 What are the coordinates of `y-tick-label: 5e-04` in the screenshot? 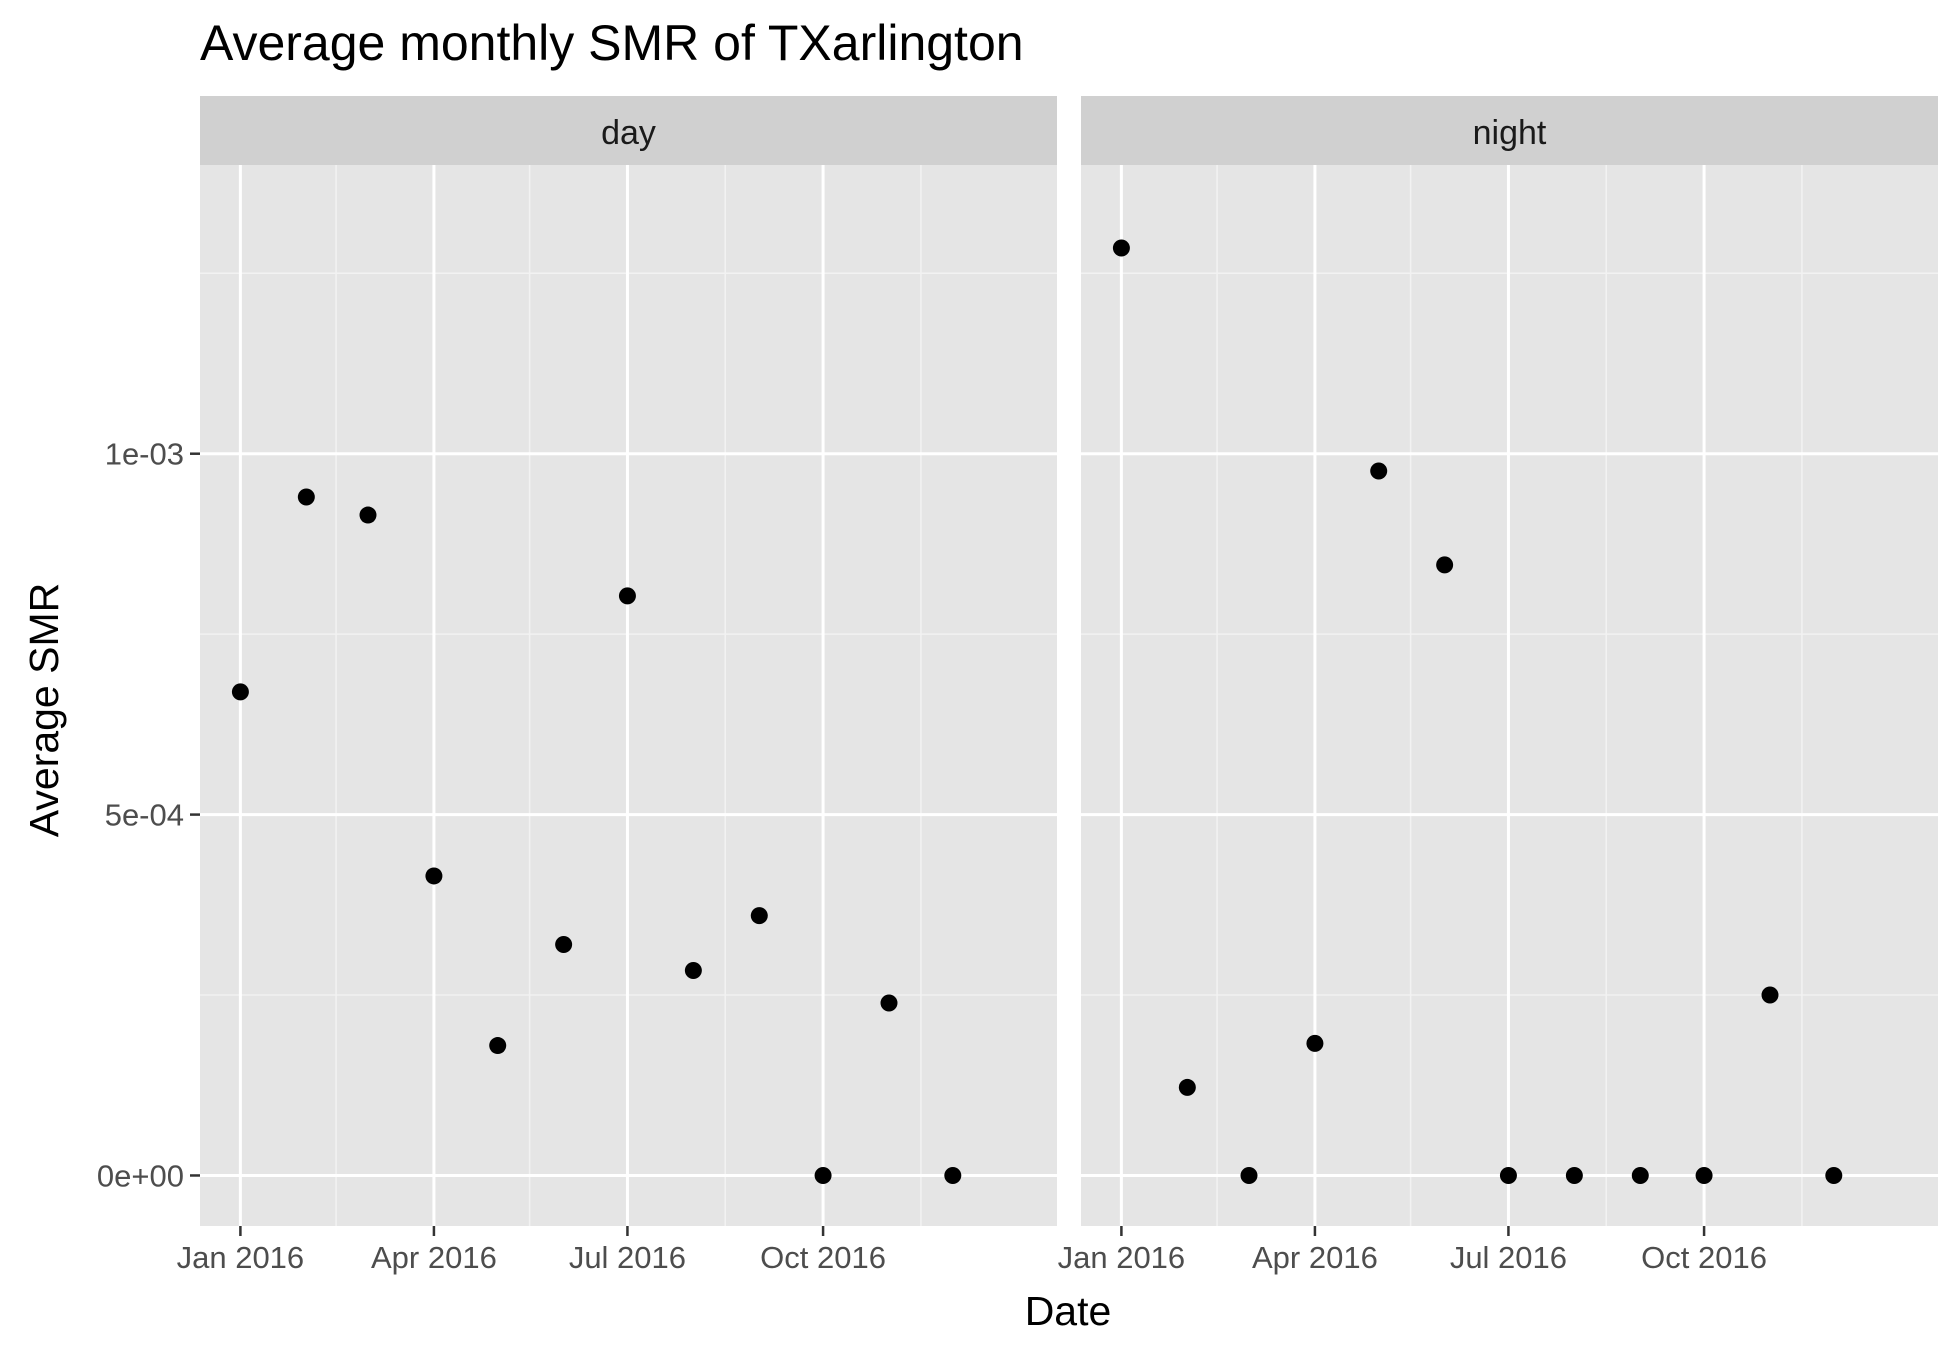 It's located at (144, 815).